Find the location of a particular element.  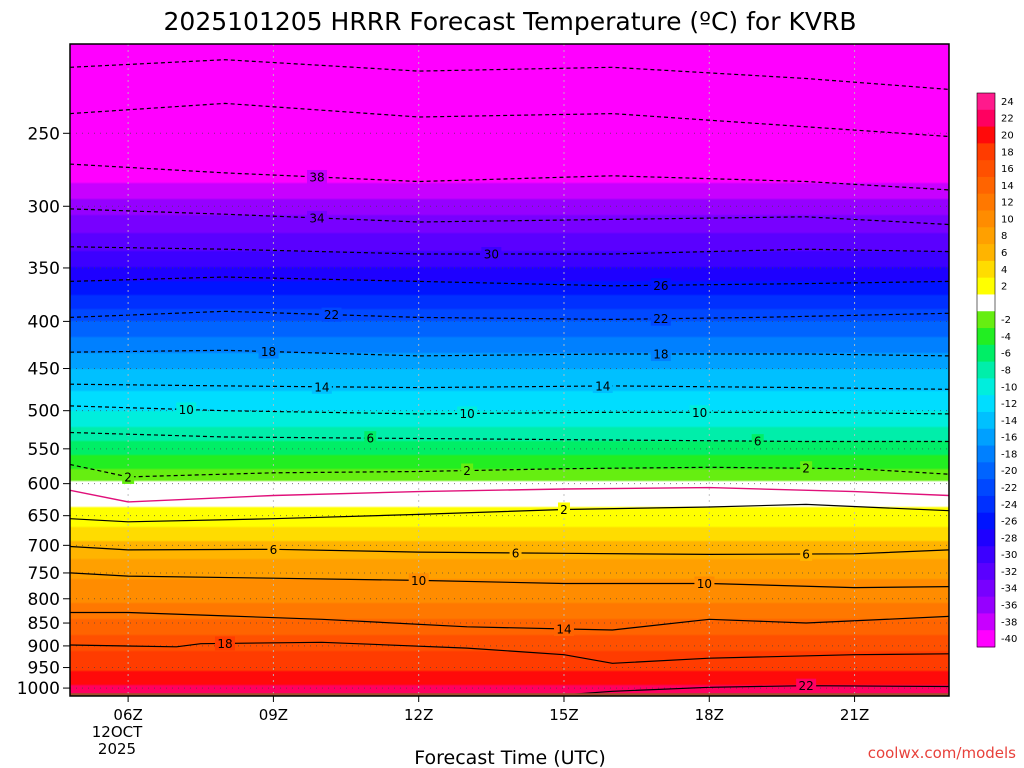

ground-surface is located at coordinates (509, 694).